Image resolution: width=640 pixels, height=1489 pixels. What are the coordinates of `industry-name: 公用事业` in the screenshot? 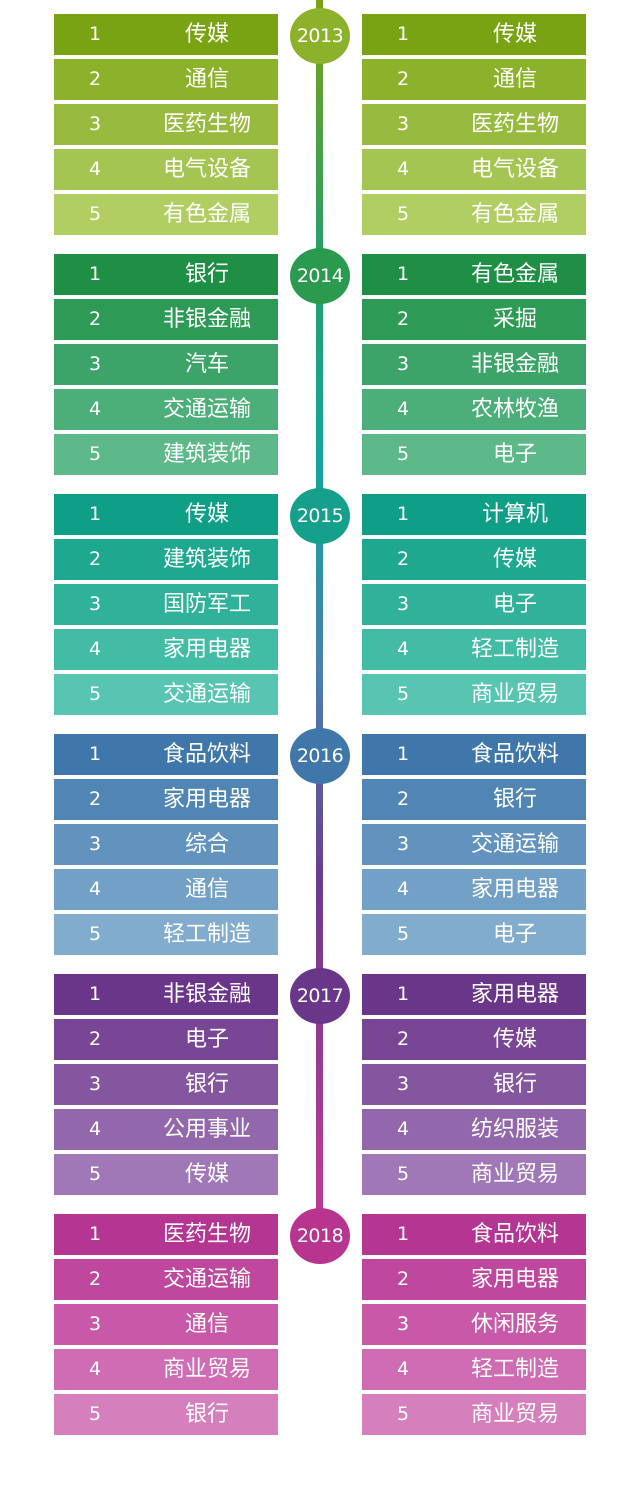 It's located at (206, 1129).